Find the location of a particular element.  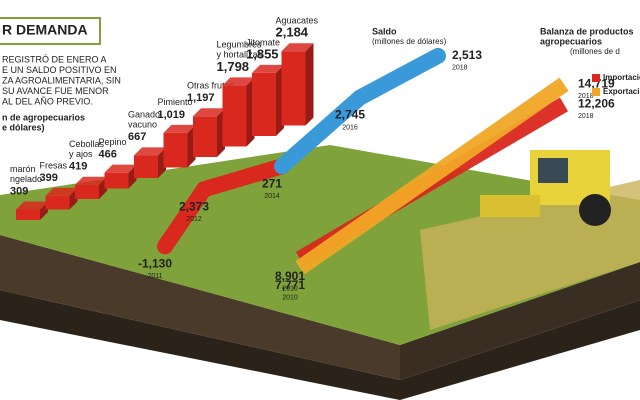

value-label: 12,206 is located at coordinates (596, 104).